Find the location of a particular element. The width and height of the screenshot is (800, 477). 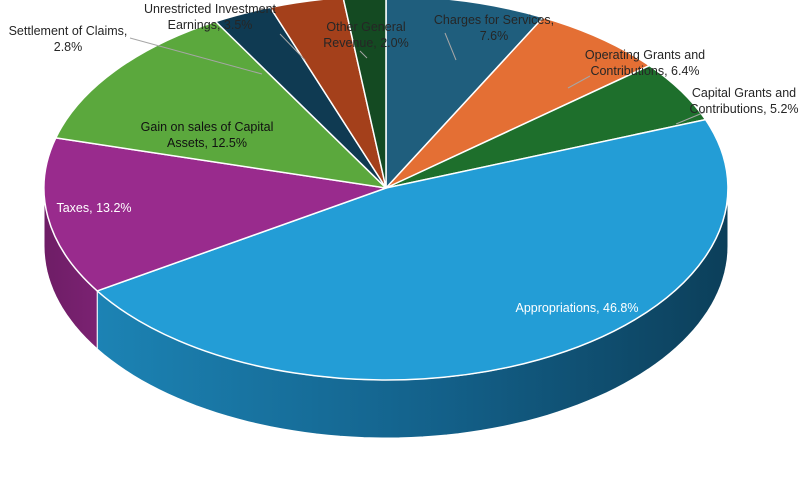

slice-gain-on-sales-of-capital-assets is located at coordinates (221, 104).